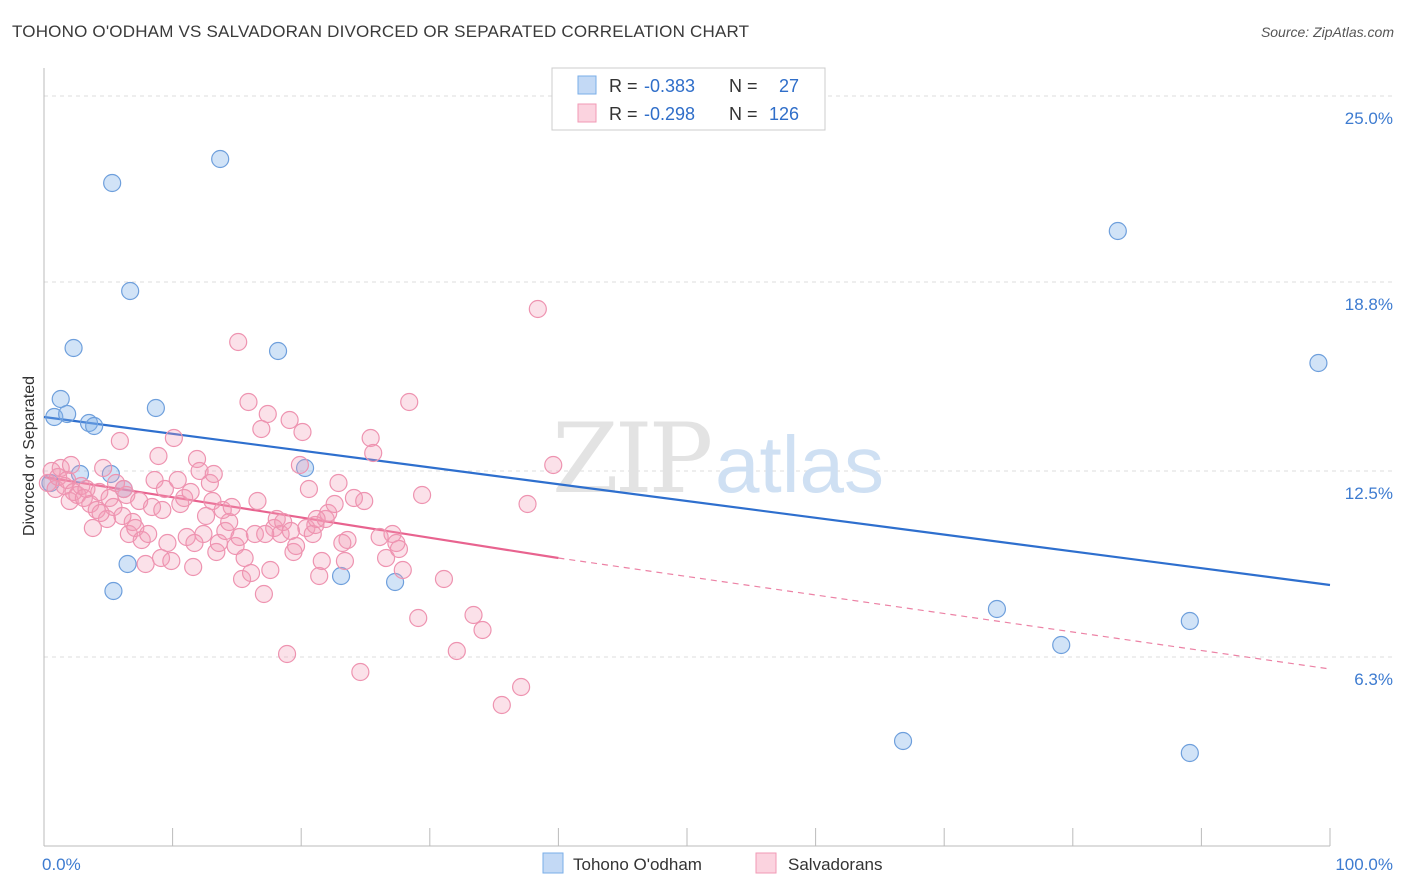 Image resolution: width=1406 pixels, height=892 pixels. What do you see at coordinates (944, 613) in the screenshot?
I see `salvadoran-trend-extension` at bounding box center [944, 613].